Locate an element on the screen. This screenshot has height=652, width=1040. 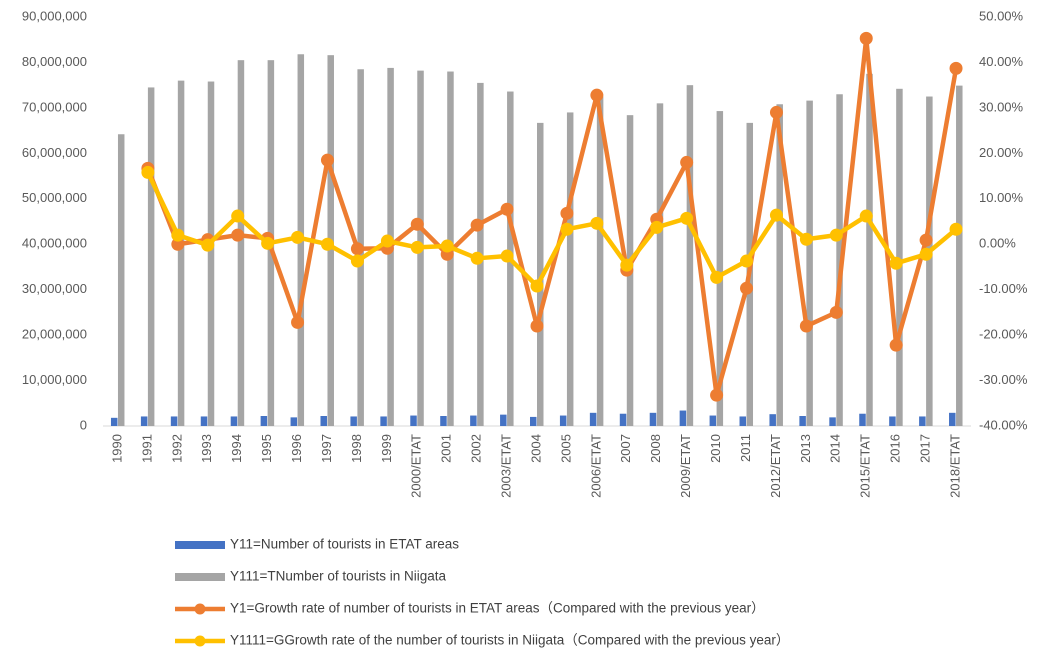
y-tick-label: 40,000,000 is located at coordinates (54, 243).